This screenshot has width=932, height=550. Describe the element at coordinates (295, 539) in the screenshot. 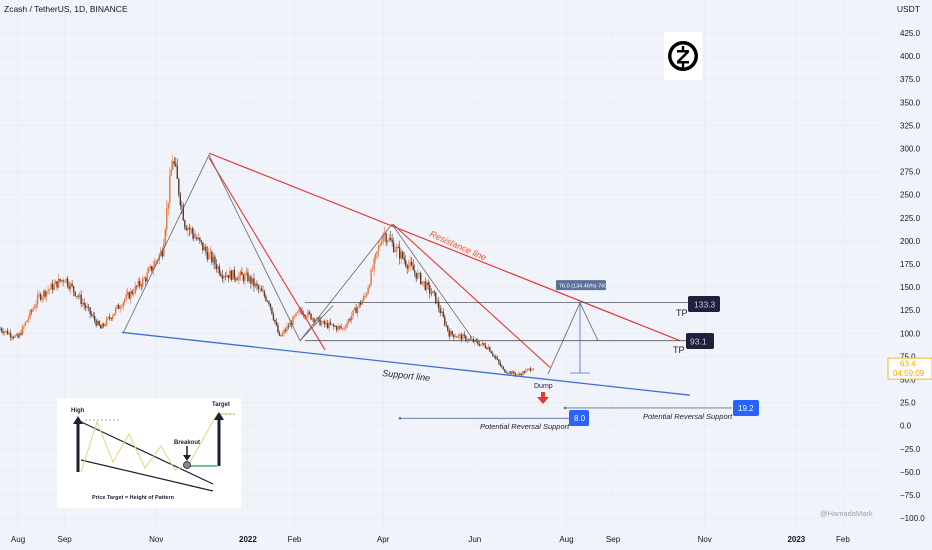

I see `time-tick-label: Feb` at that location.